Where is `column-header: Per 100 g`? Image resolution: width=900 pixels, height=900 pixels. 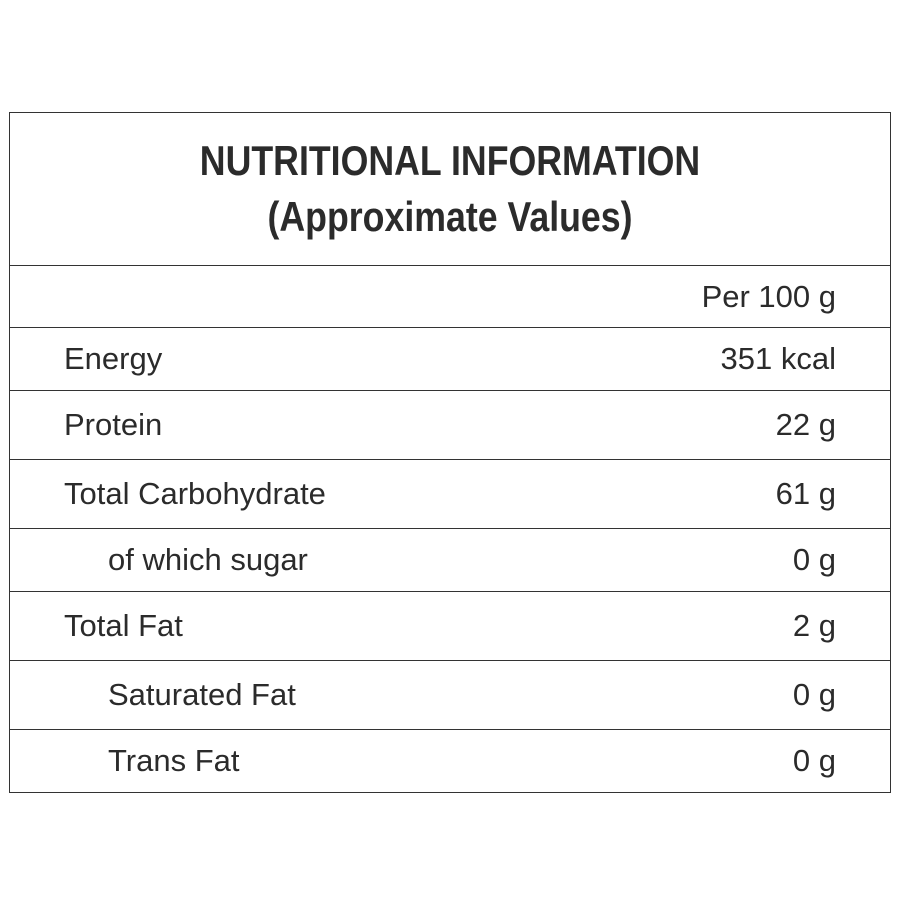
column-header: Per 100 g is located at coordinates (768, 296).